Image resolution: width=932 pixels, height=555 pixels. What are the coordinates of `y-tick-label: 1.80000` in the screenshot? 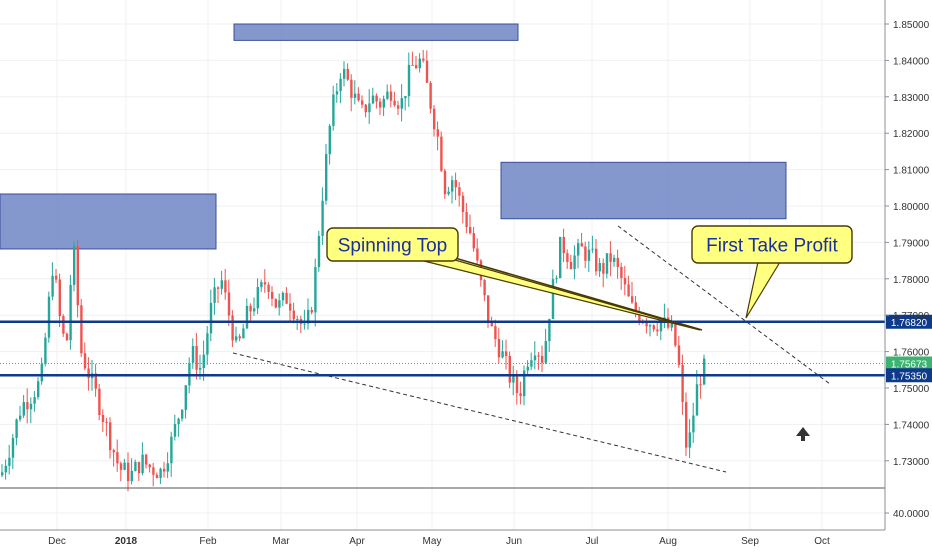 It's located at (911, 207).